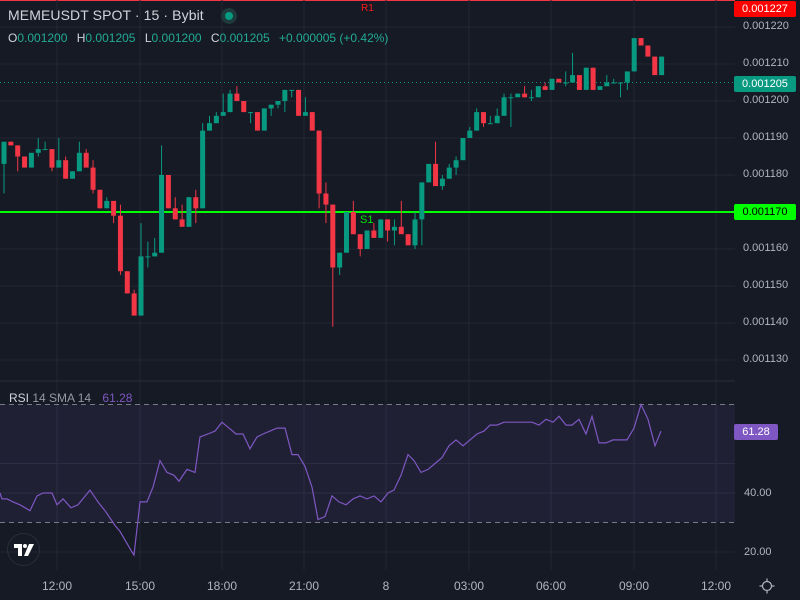 The width and height of the screenshot is (800, 600). I want to click on price-axis-label: 0.001140, so click(766, 322).